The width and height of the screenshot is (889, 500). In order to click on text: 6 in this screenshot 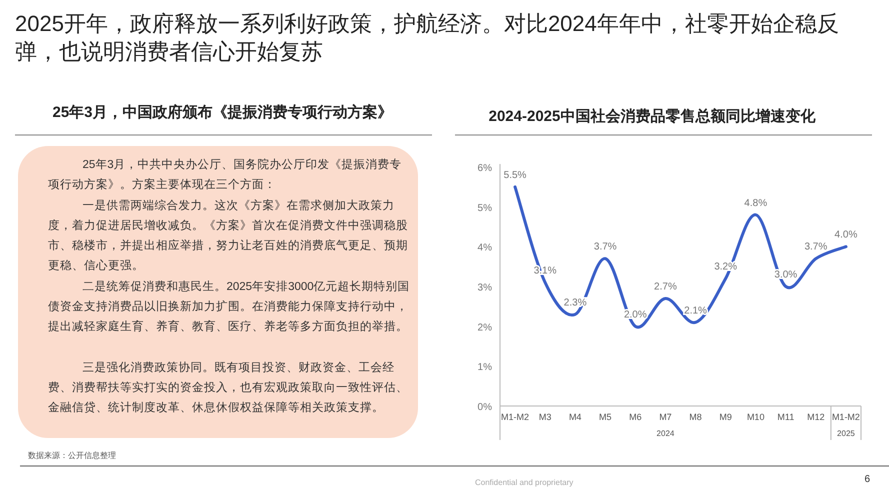, I will do `click(866, 480)`.